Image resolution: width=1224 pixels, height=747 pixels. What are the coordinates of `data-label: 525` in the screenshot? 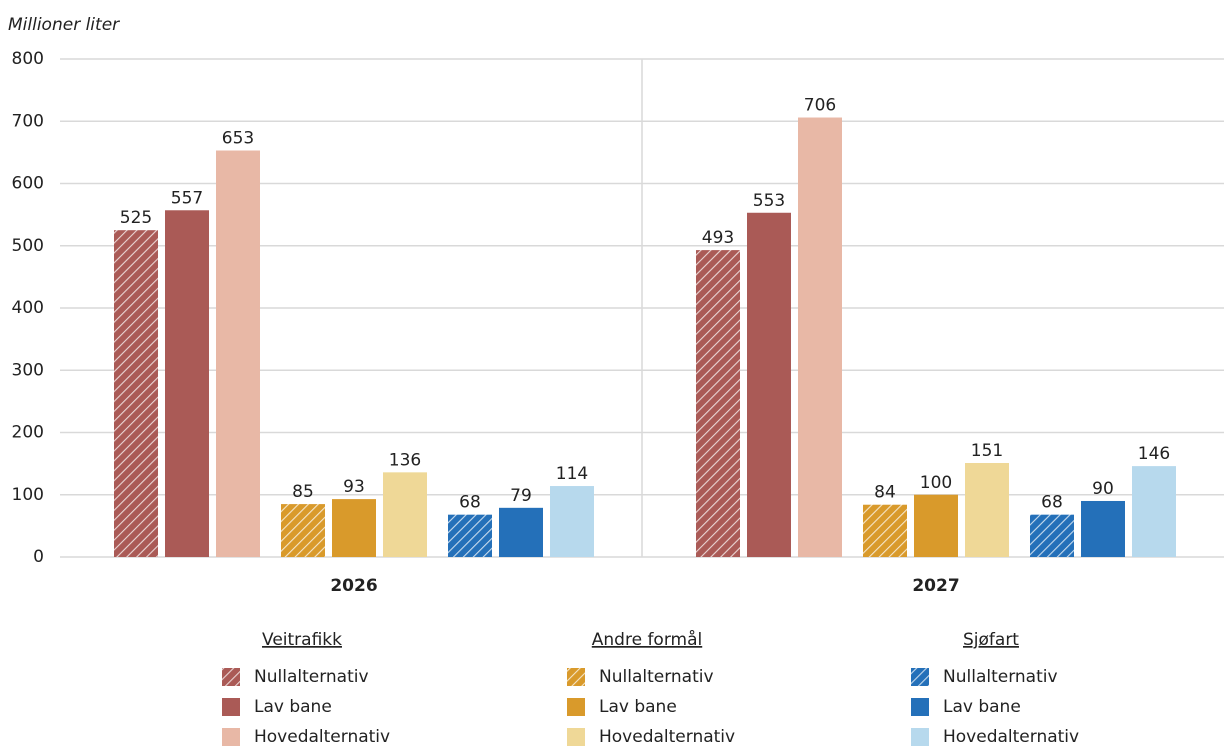 It's located at (136, 218).